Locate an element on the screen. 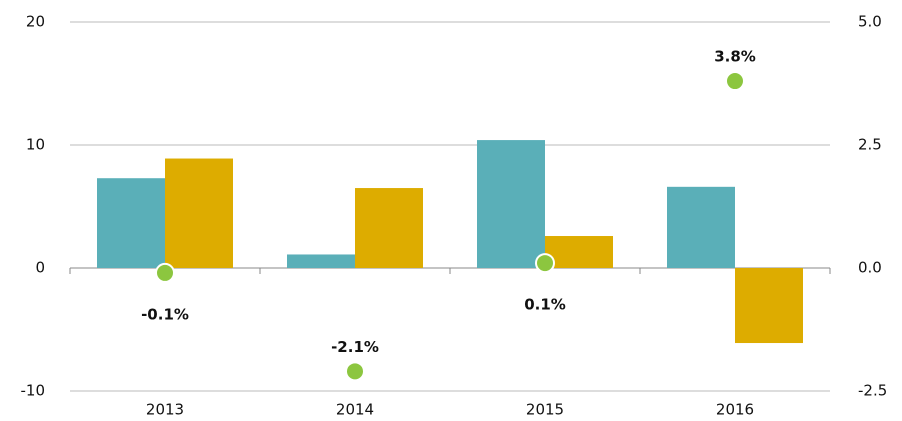 The height and width of the screenshot is (421, 902). y2-tick-label: -2.5 is located at coordinates (872, 391).